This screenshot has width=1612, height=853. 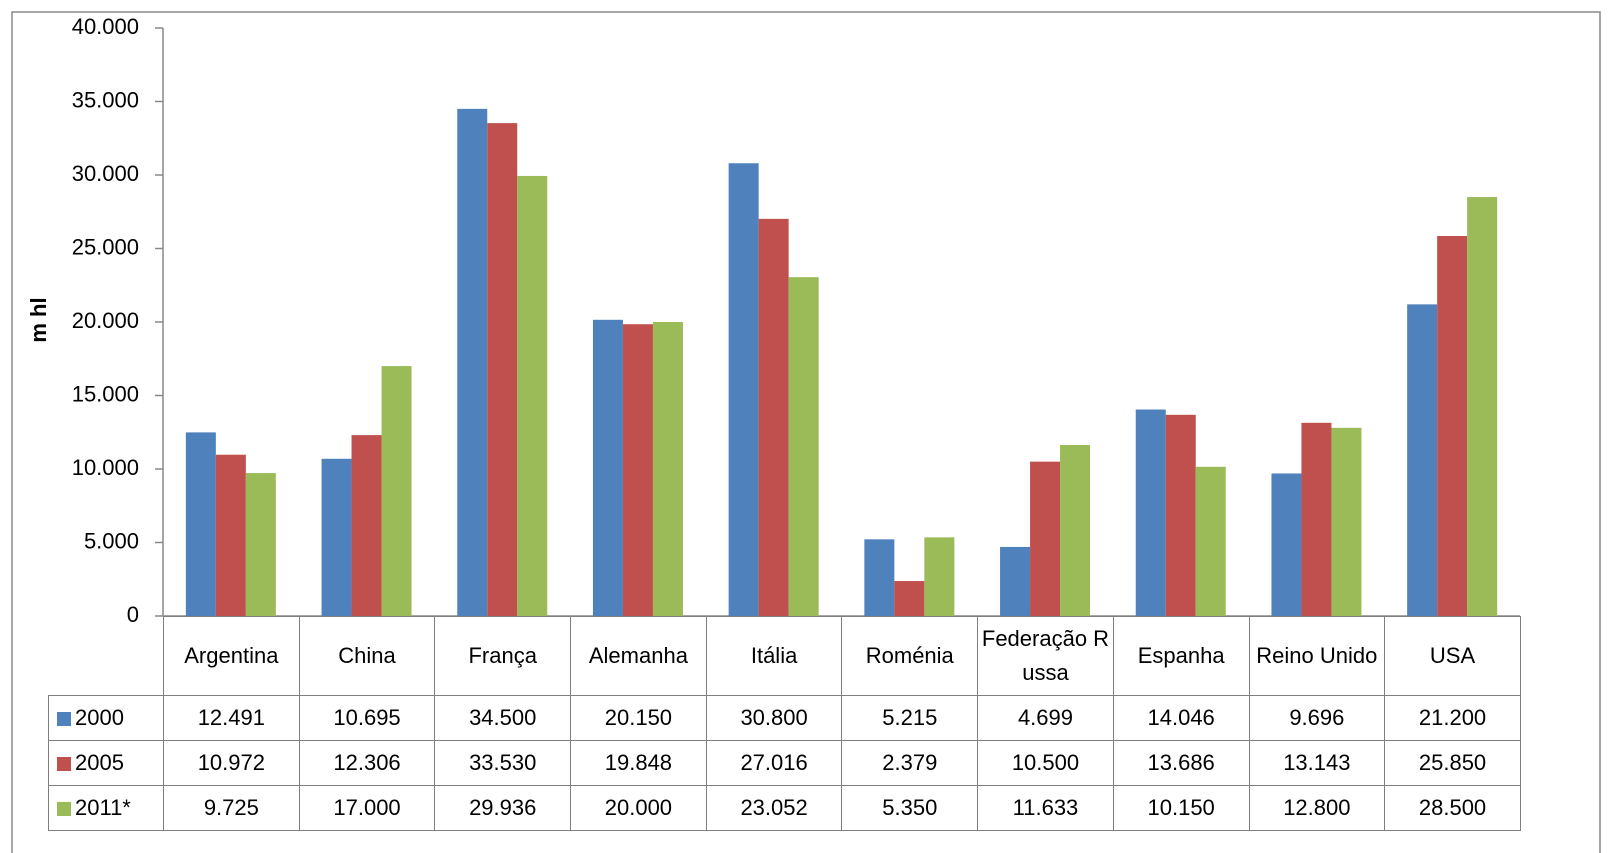 What do you see at coordinates (105, 99) in the screenshot?
I see `y-tick-label: 35.000` at bounding box center [105, 99].